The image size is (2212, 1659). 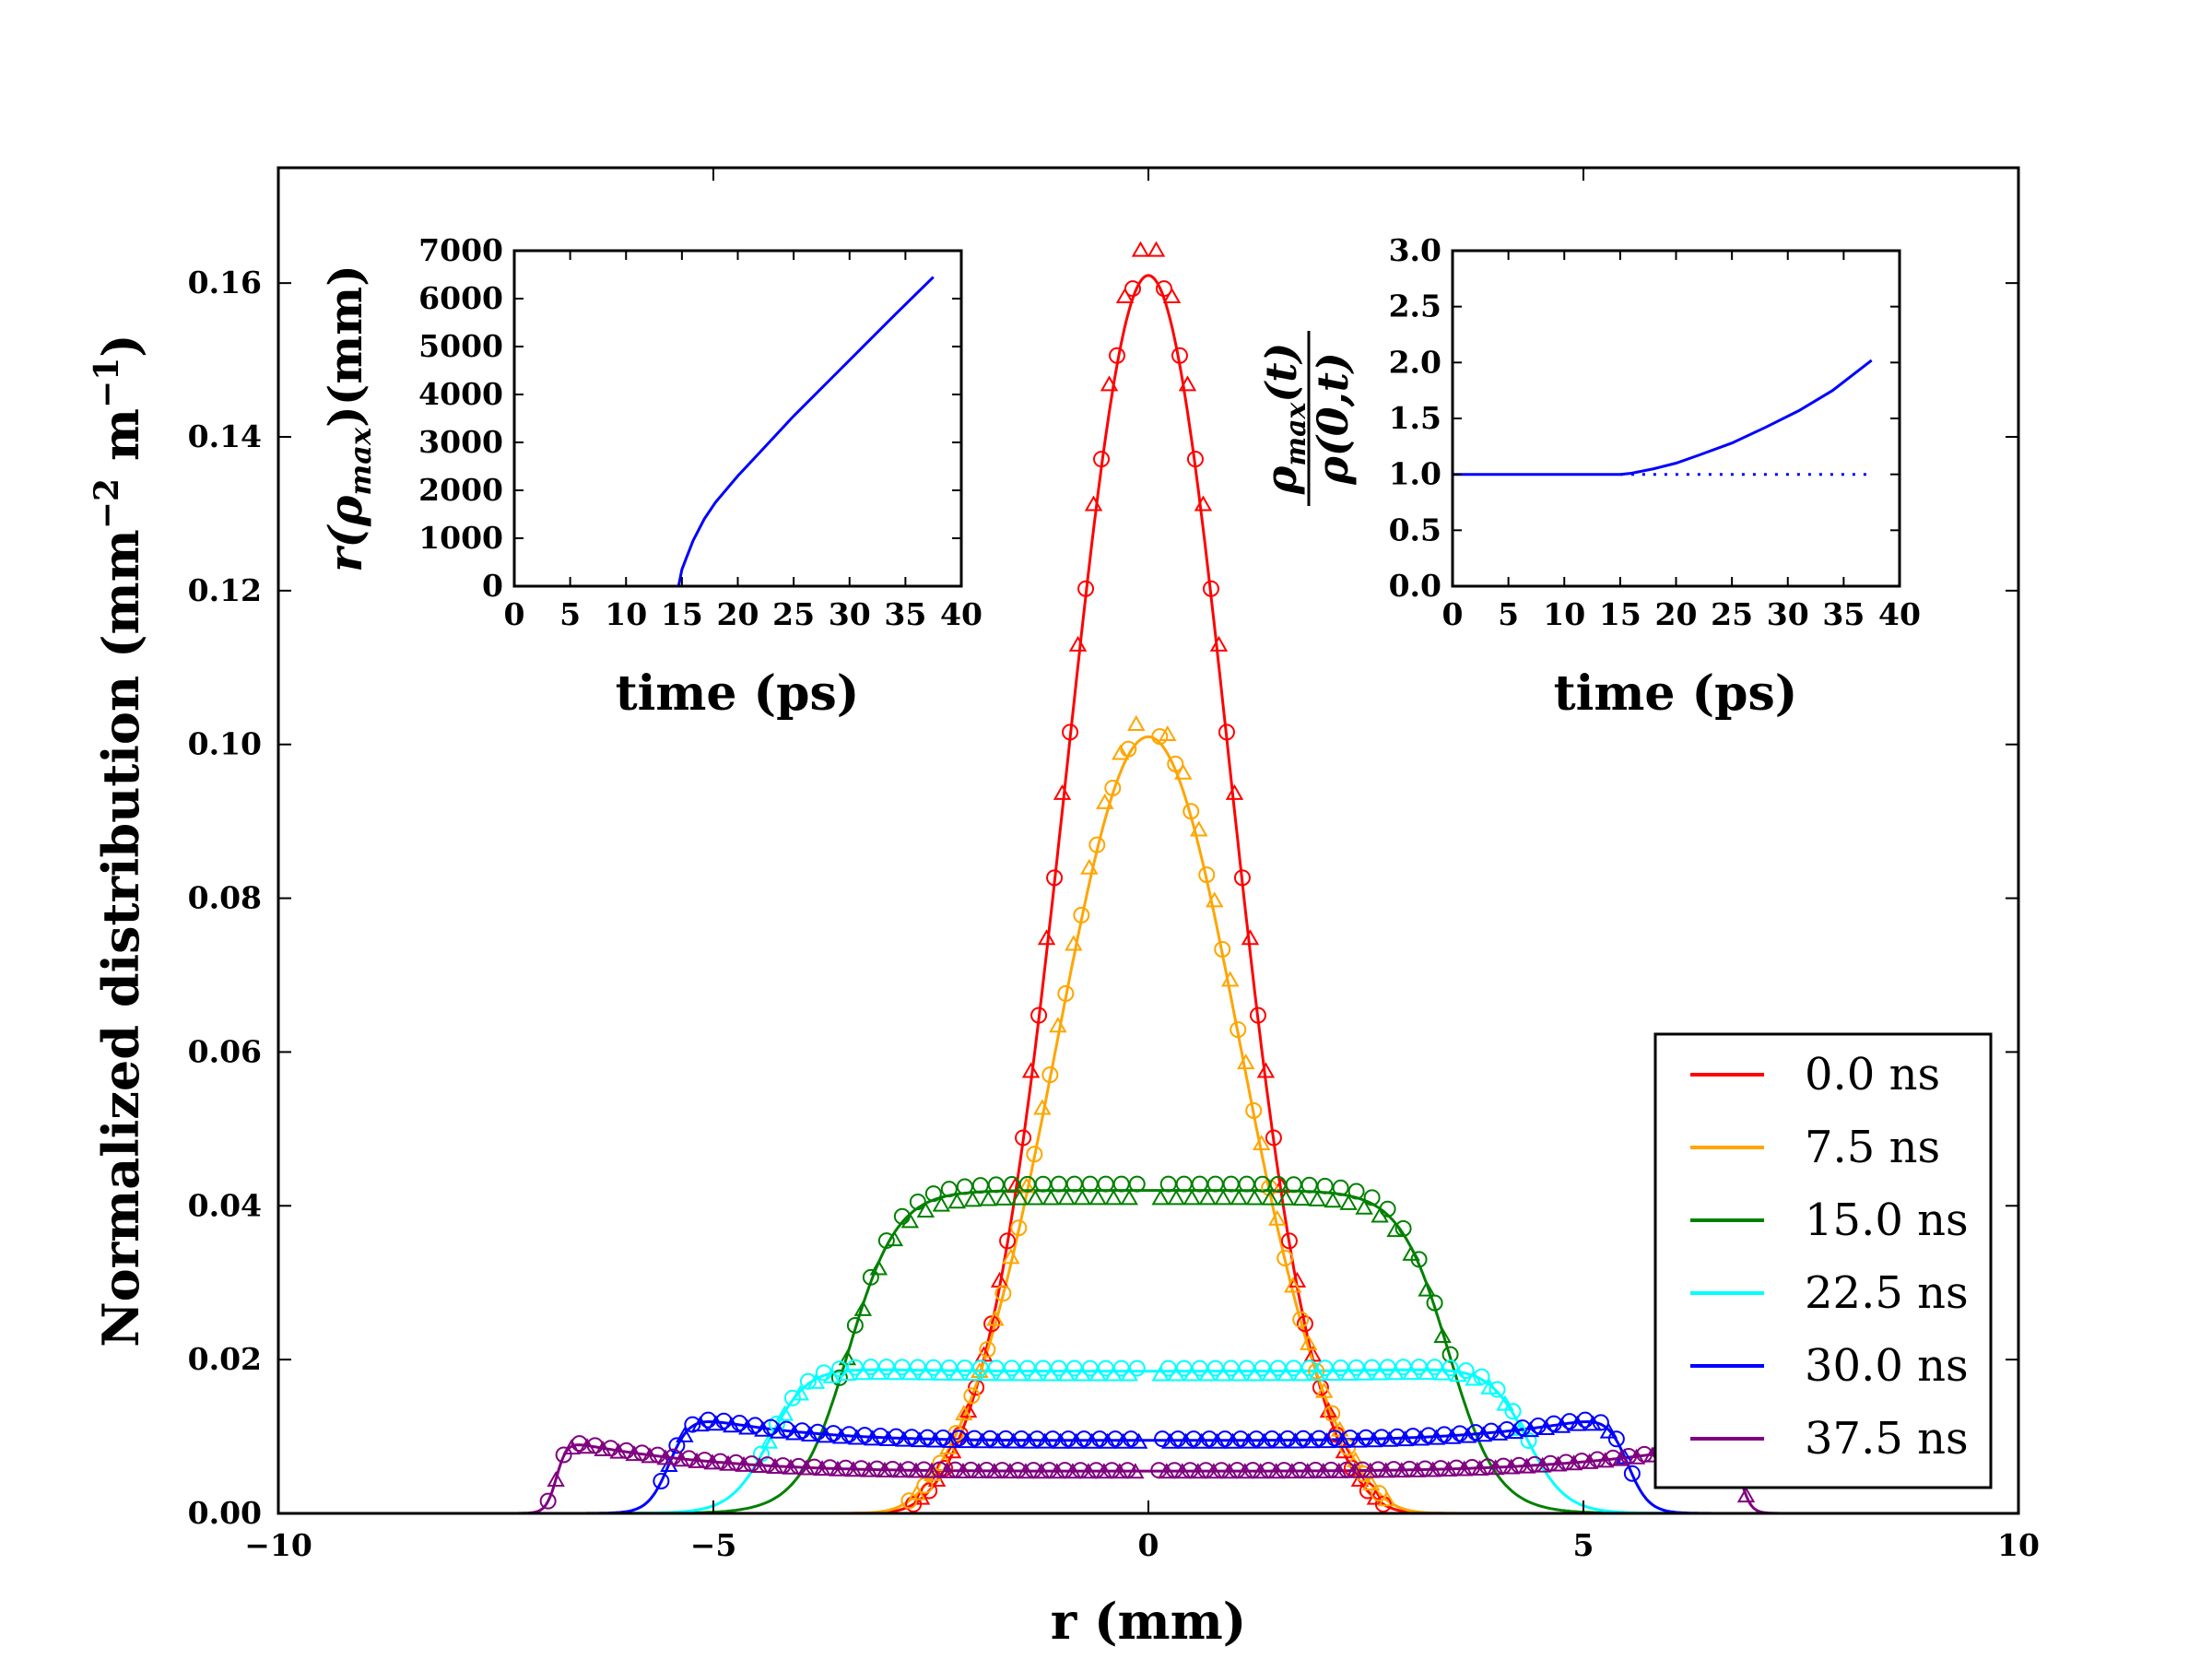 I want to click on inset-right-x-tick-label: 15, so click(x=1620, y=614).